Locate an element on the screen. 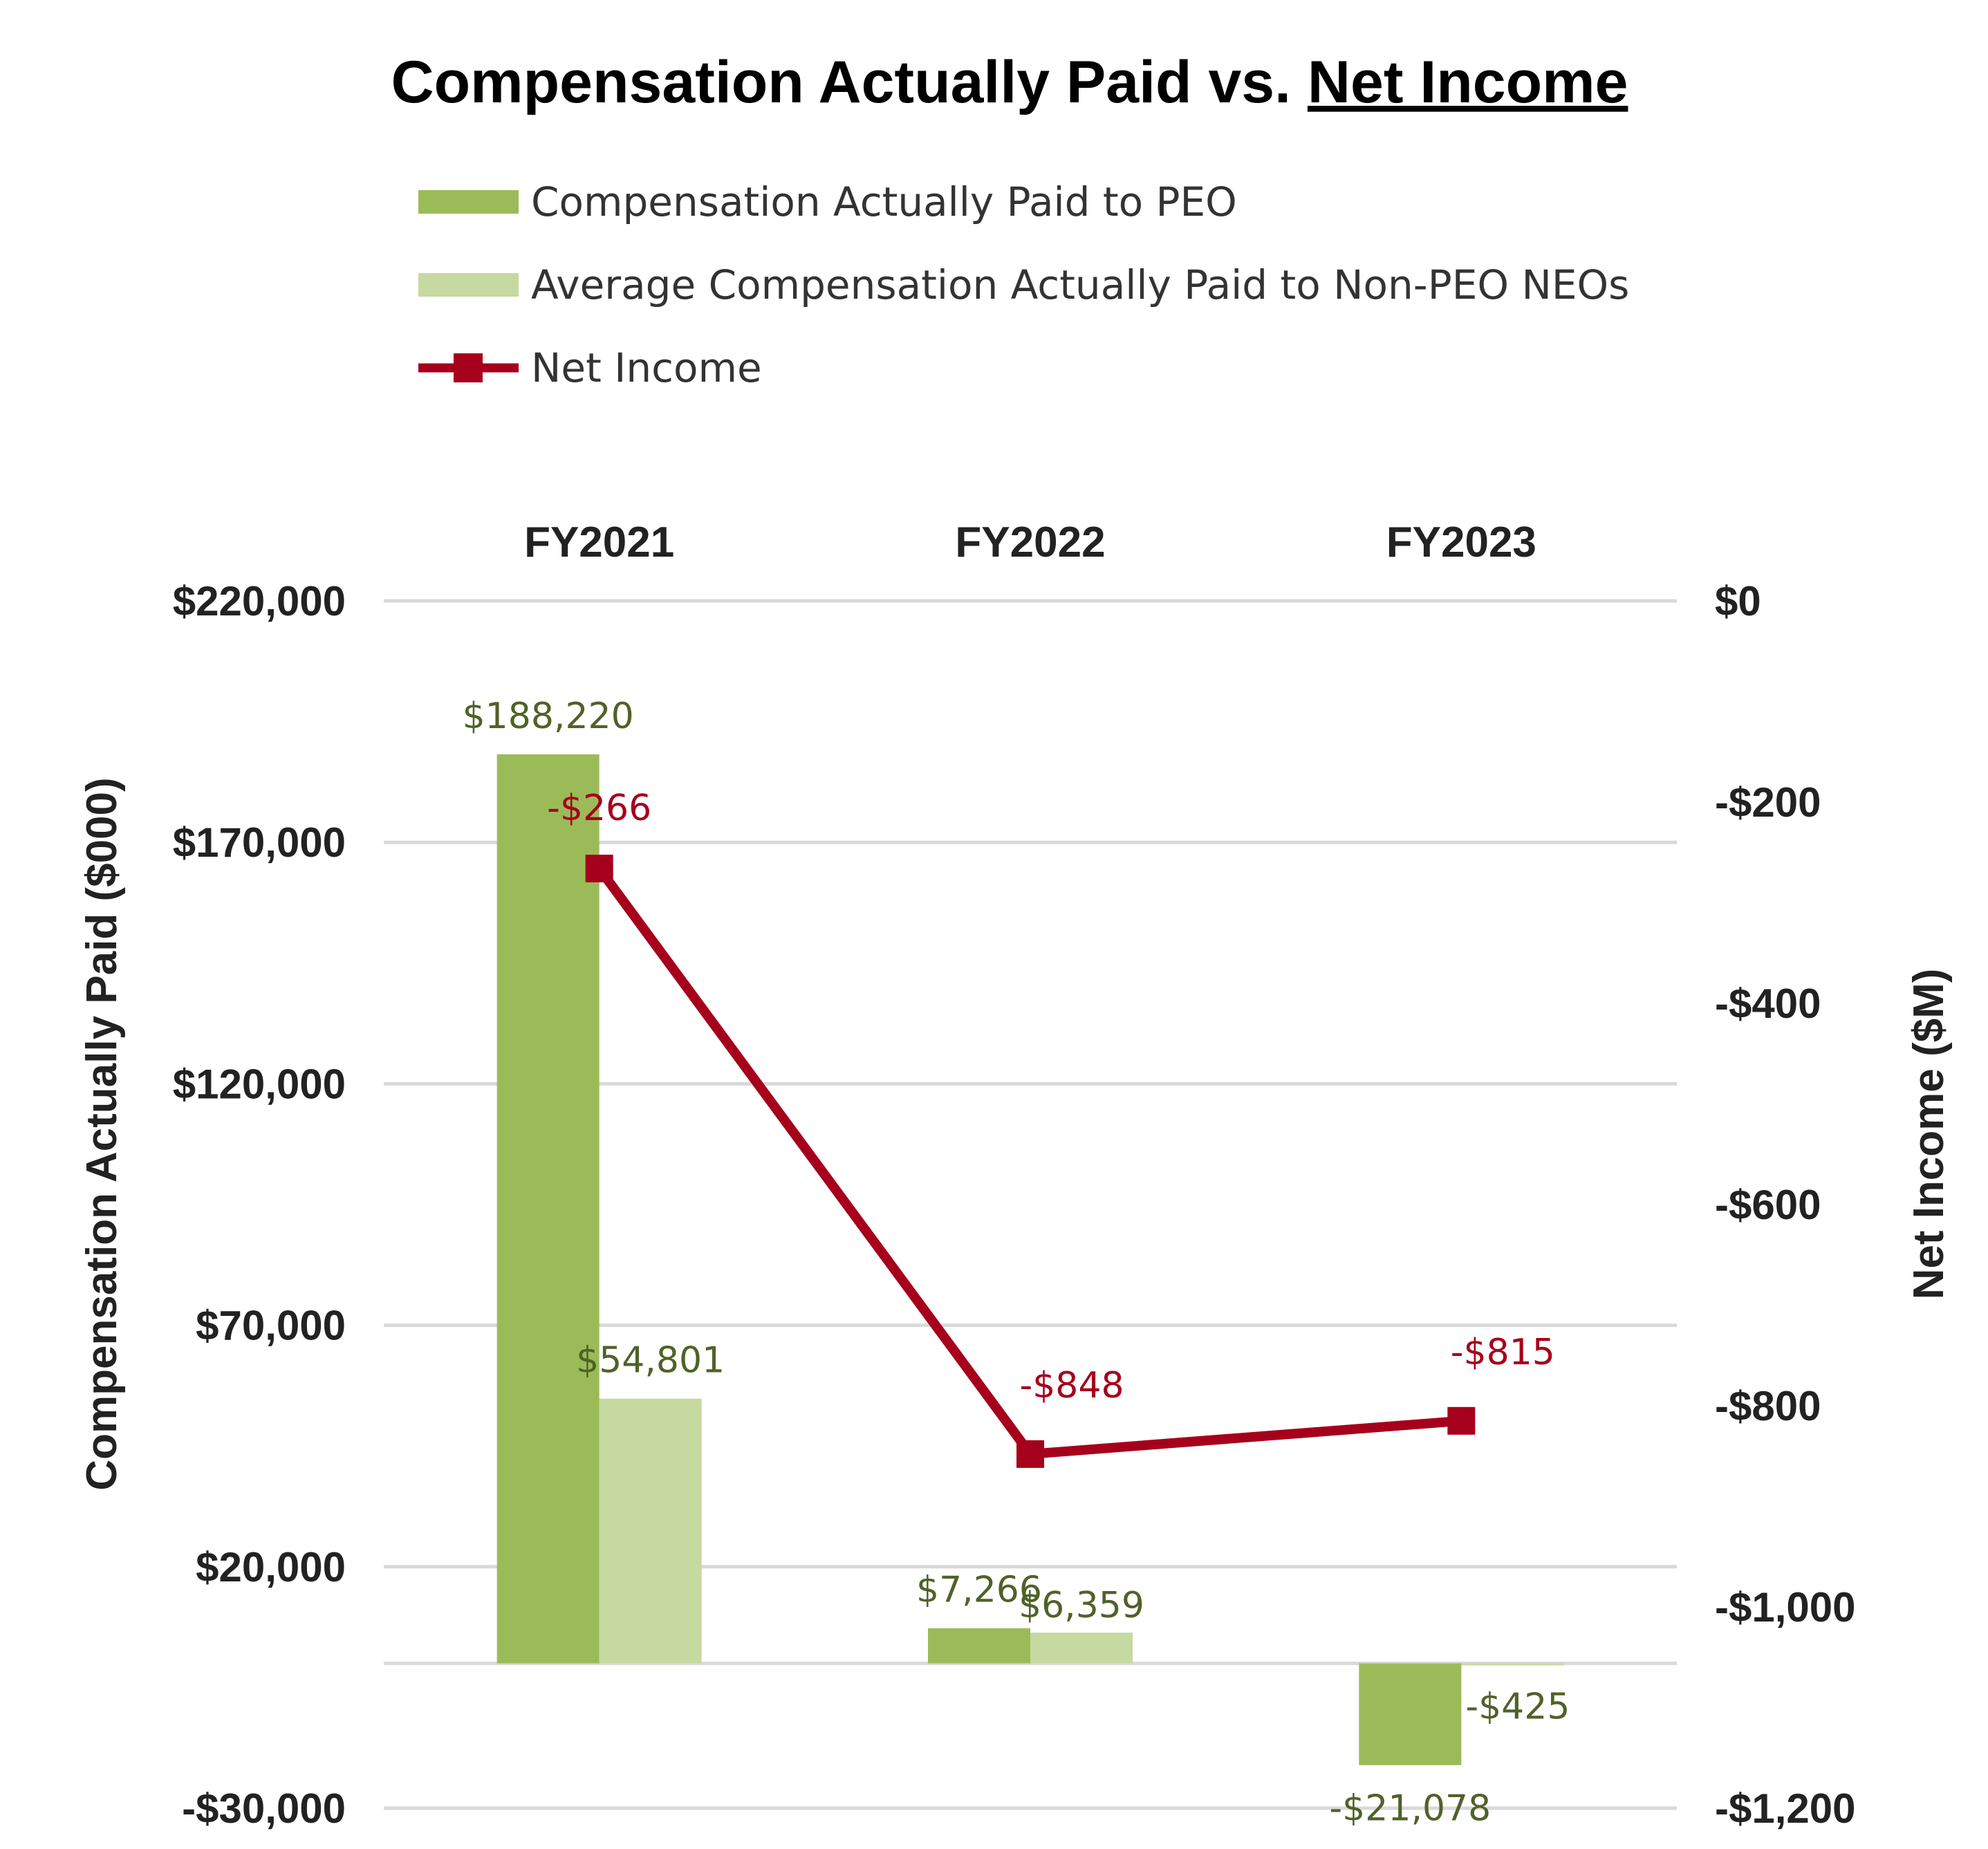  neo-bar-FY2022 is located at coordinates (1081, 1648).